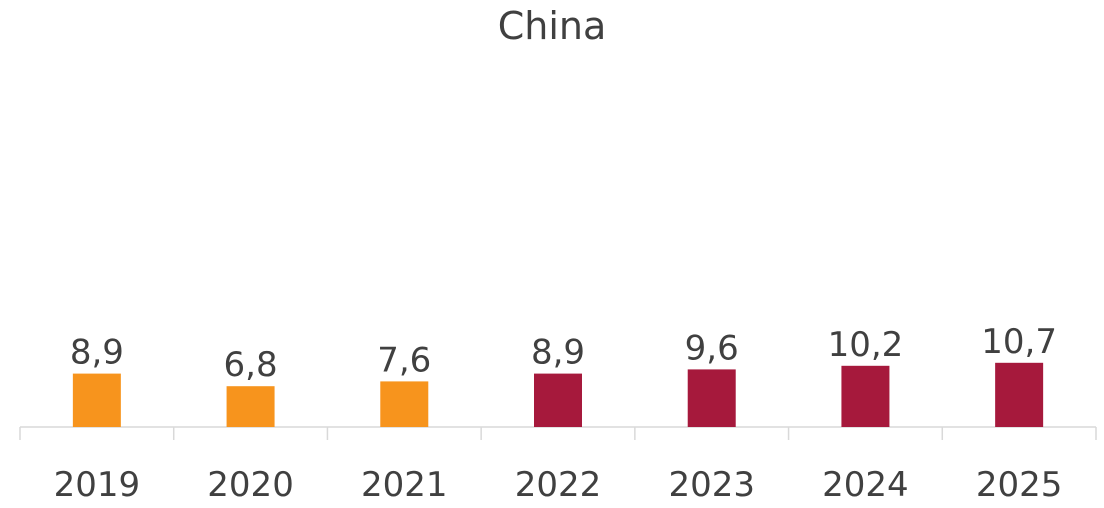  What do you see at coordinates (1019, 342) in the screenshot?
I see `data-label-2025: 10,7` at bounding box center [1019, 342].